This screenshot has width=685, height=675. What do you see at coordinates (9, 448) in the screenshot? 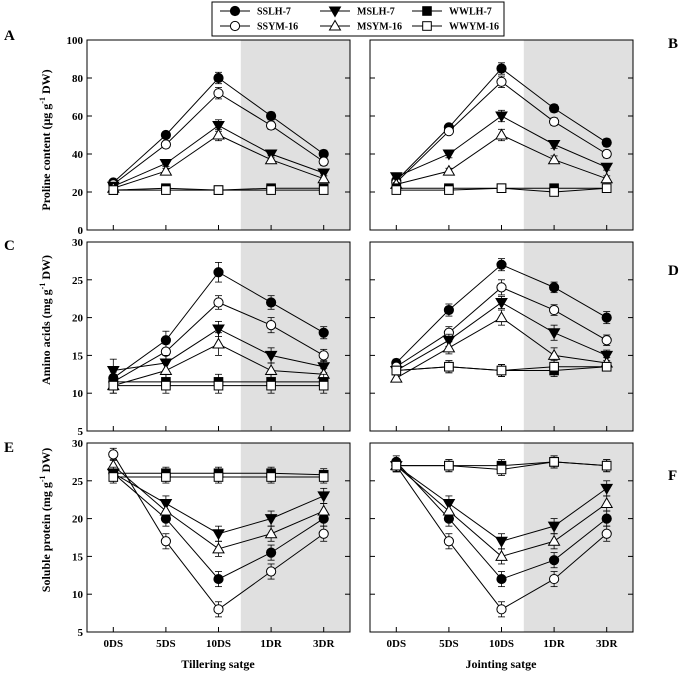
I see `panel-letter-E: E` at bounding box center [9, 448].